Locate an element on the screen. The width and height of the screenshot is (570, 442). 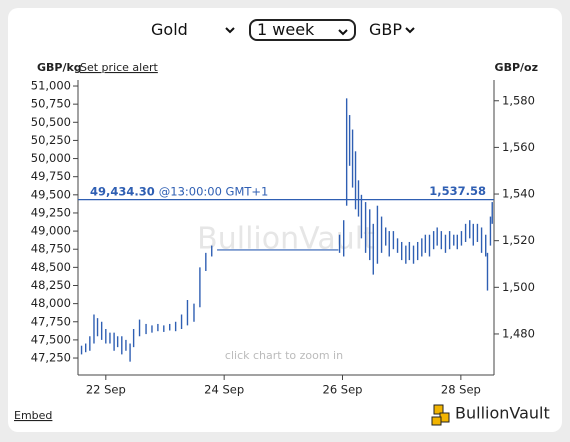
current-price-label: 49,434.30 @13:00:00 GMT+1 is located at coordinates (179, 191).